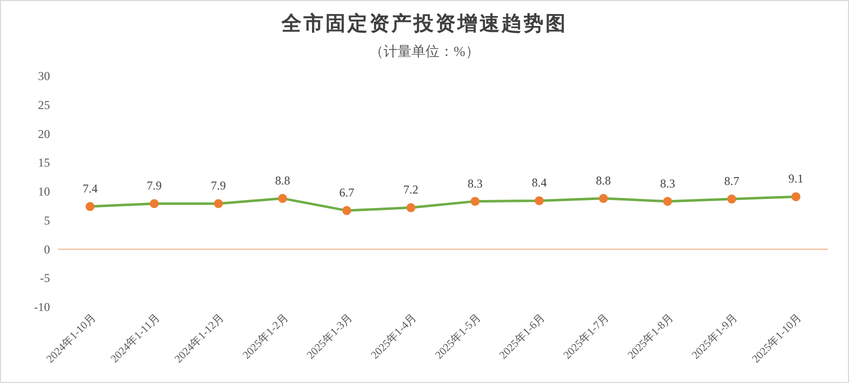  Describe the element at coordinates (346, 193) in the screenshot. I see `data-label: 6.7` at that location.